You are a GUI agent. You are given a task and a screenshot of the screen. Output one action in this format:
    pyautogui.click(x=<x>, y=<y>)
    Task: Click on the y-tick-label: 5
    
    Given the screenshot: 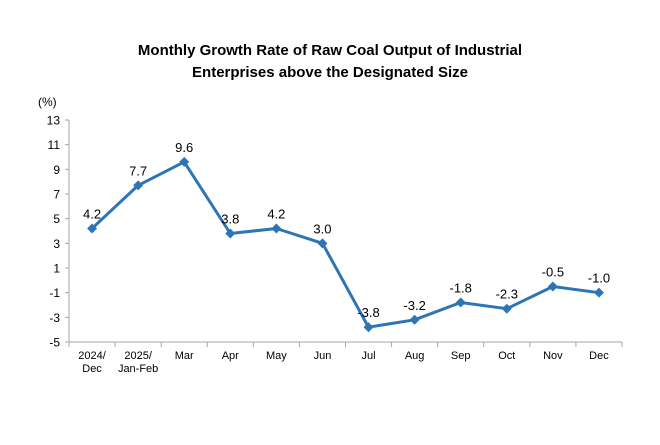 What is the action you would take?
    pyautogui.click(x=56, y=219)
    